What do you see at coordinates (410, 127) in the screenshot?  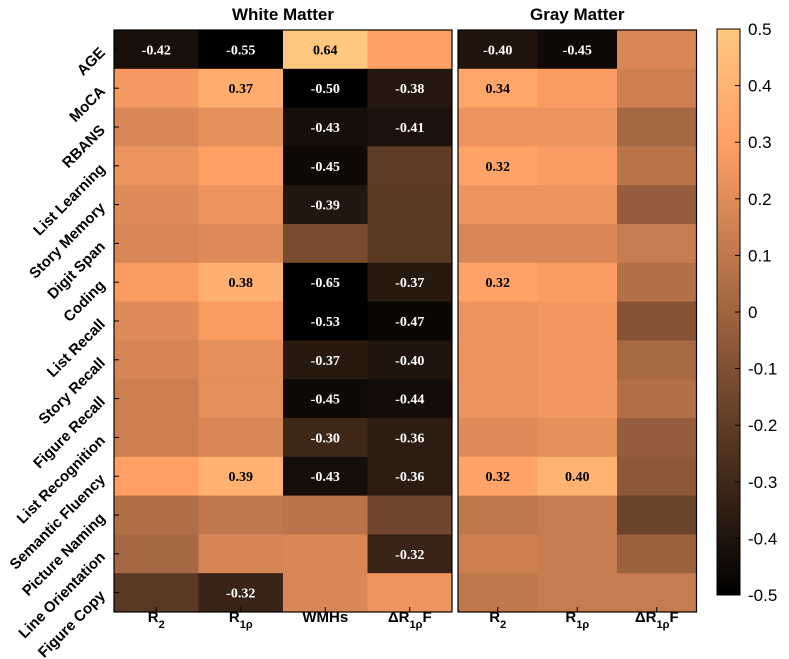 I see `white-matter-cell-r2-c3` at bounding box center [410, 127].